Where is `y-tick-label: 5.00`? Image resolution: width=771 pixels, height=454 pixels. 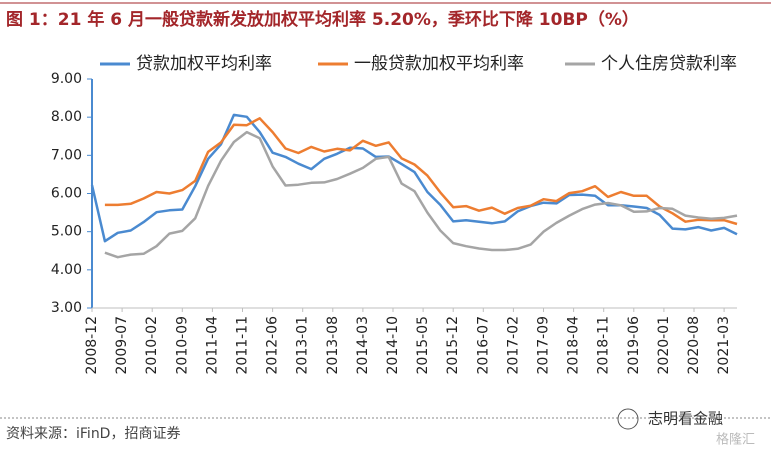 y-tick-label: 5.00 is located at coordinates (66, 232).